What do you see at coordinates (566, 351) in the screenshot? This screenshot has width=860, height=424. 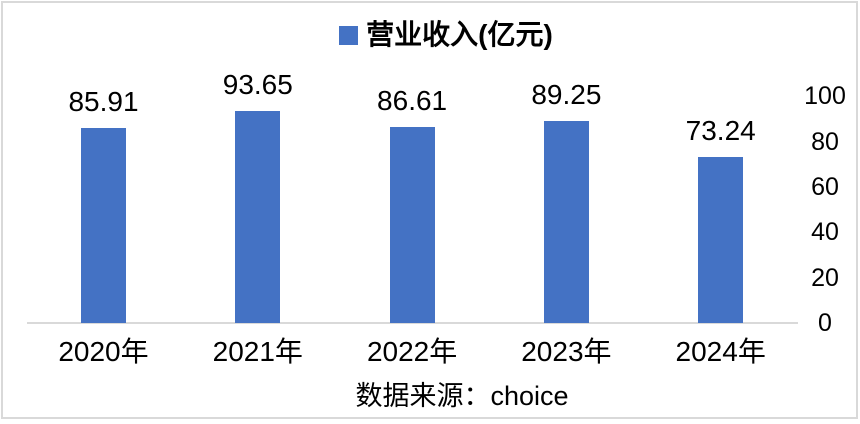 I see `x-axis-label: 2023年` at bounding box center [566, 351].